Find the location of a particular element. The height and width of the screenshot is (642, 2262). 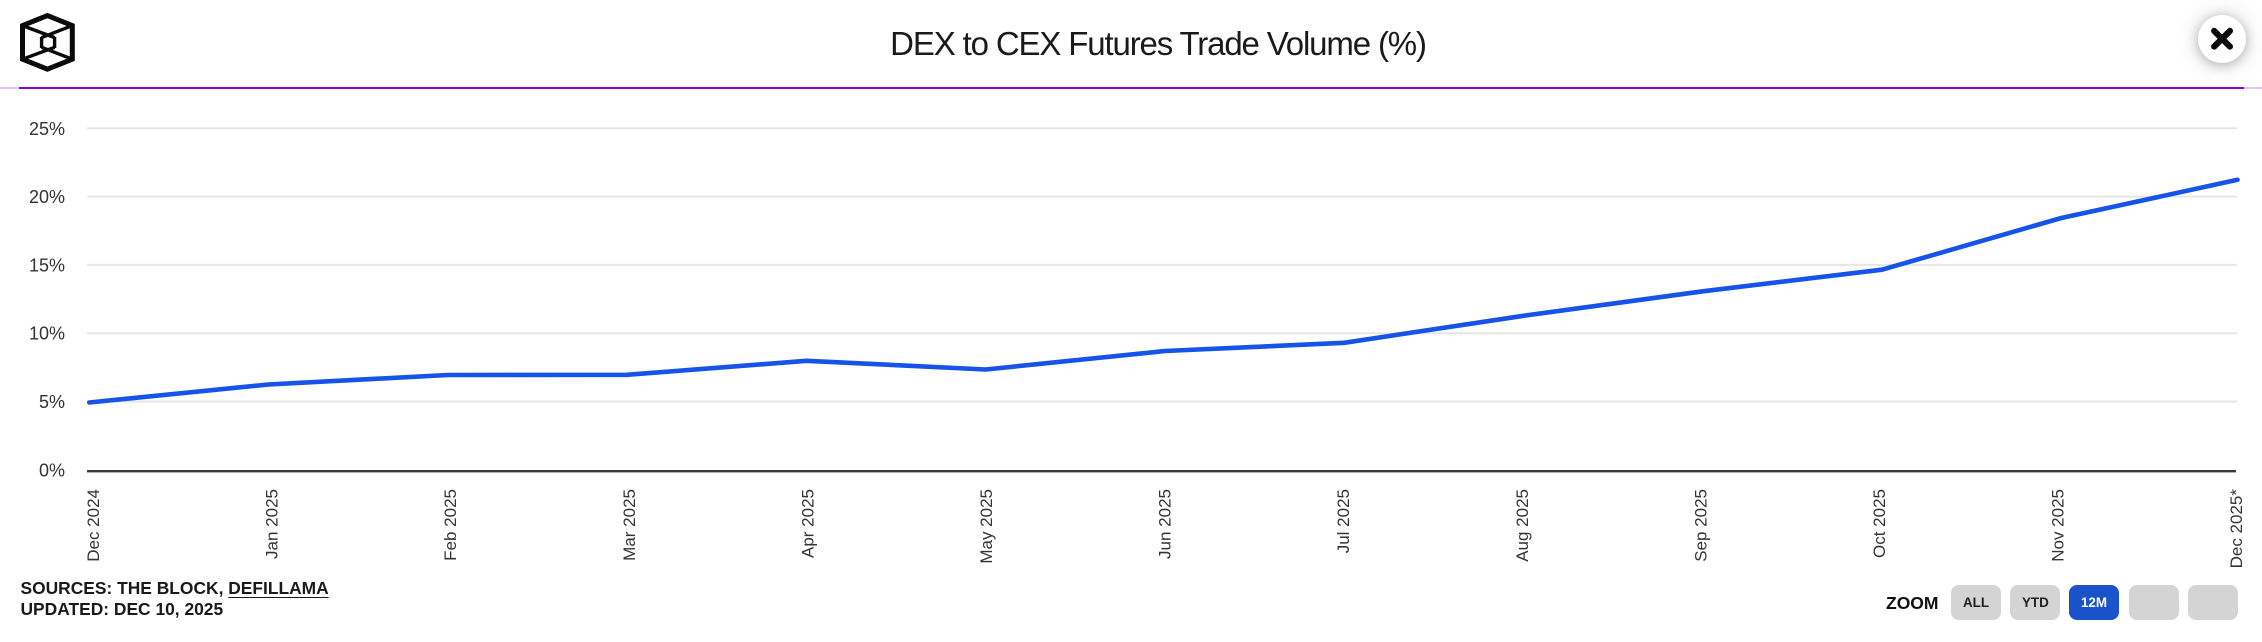

svg-text: 0% is located at coordinates (52, 470).